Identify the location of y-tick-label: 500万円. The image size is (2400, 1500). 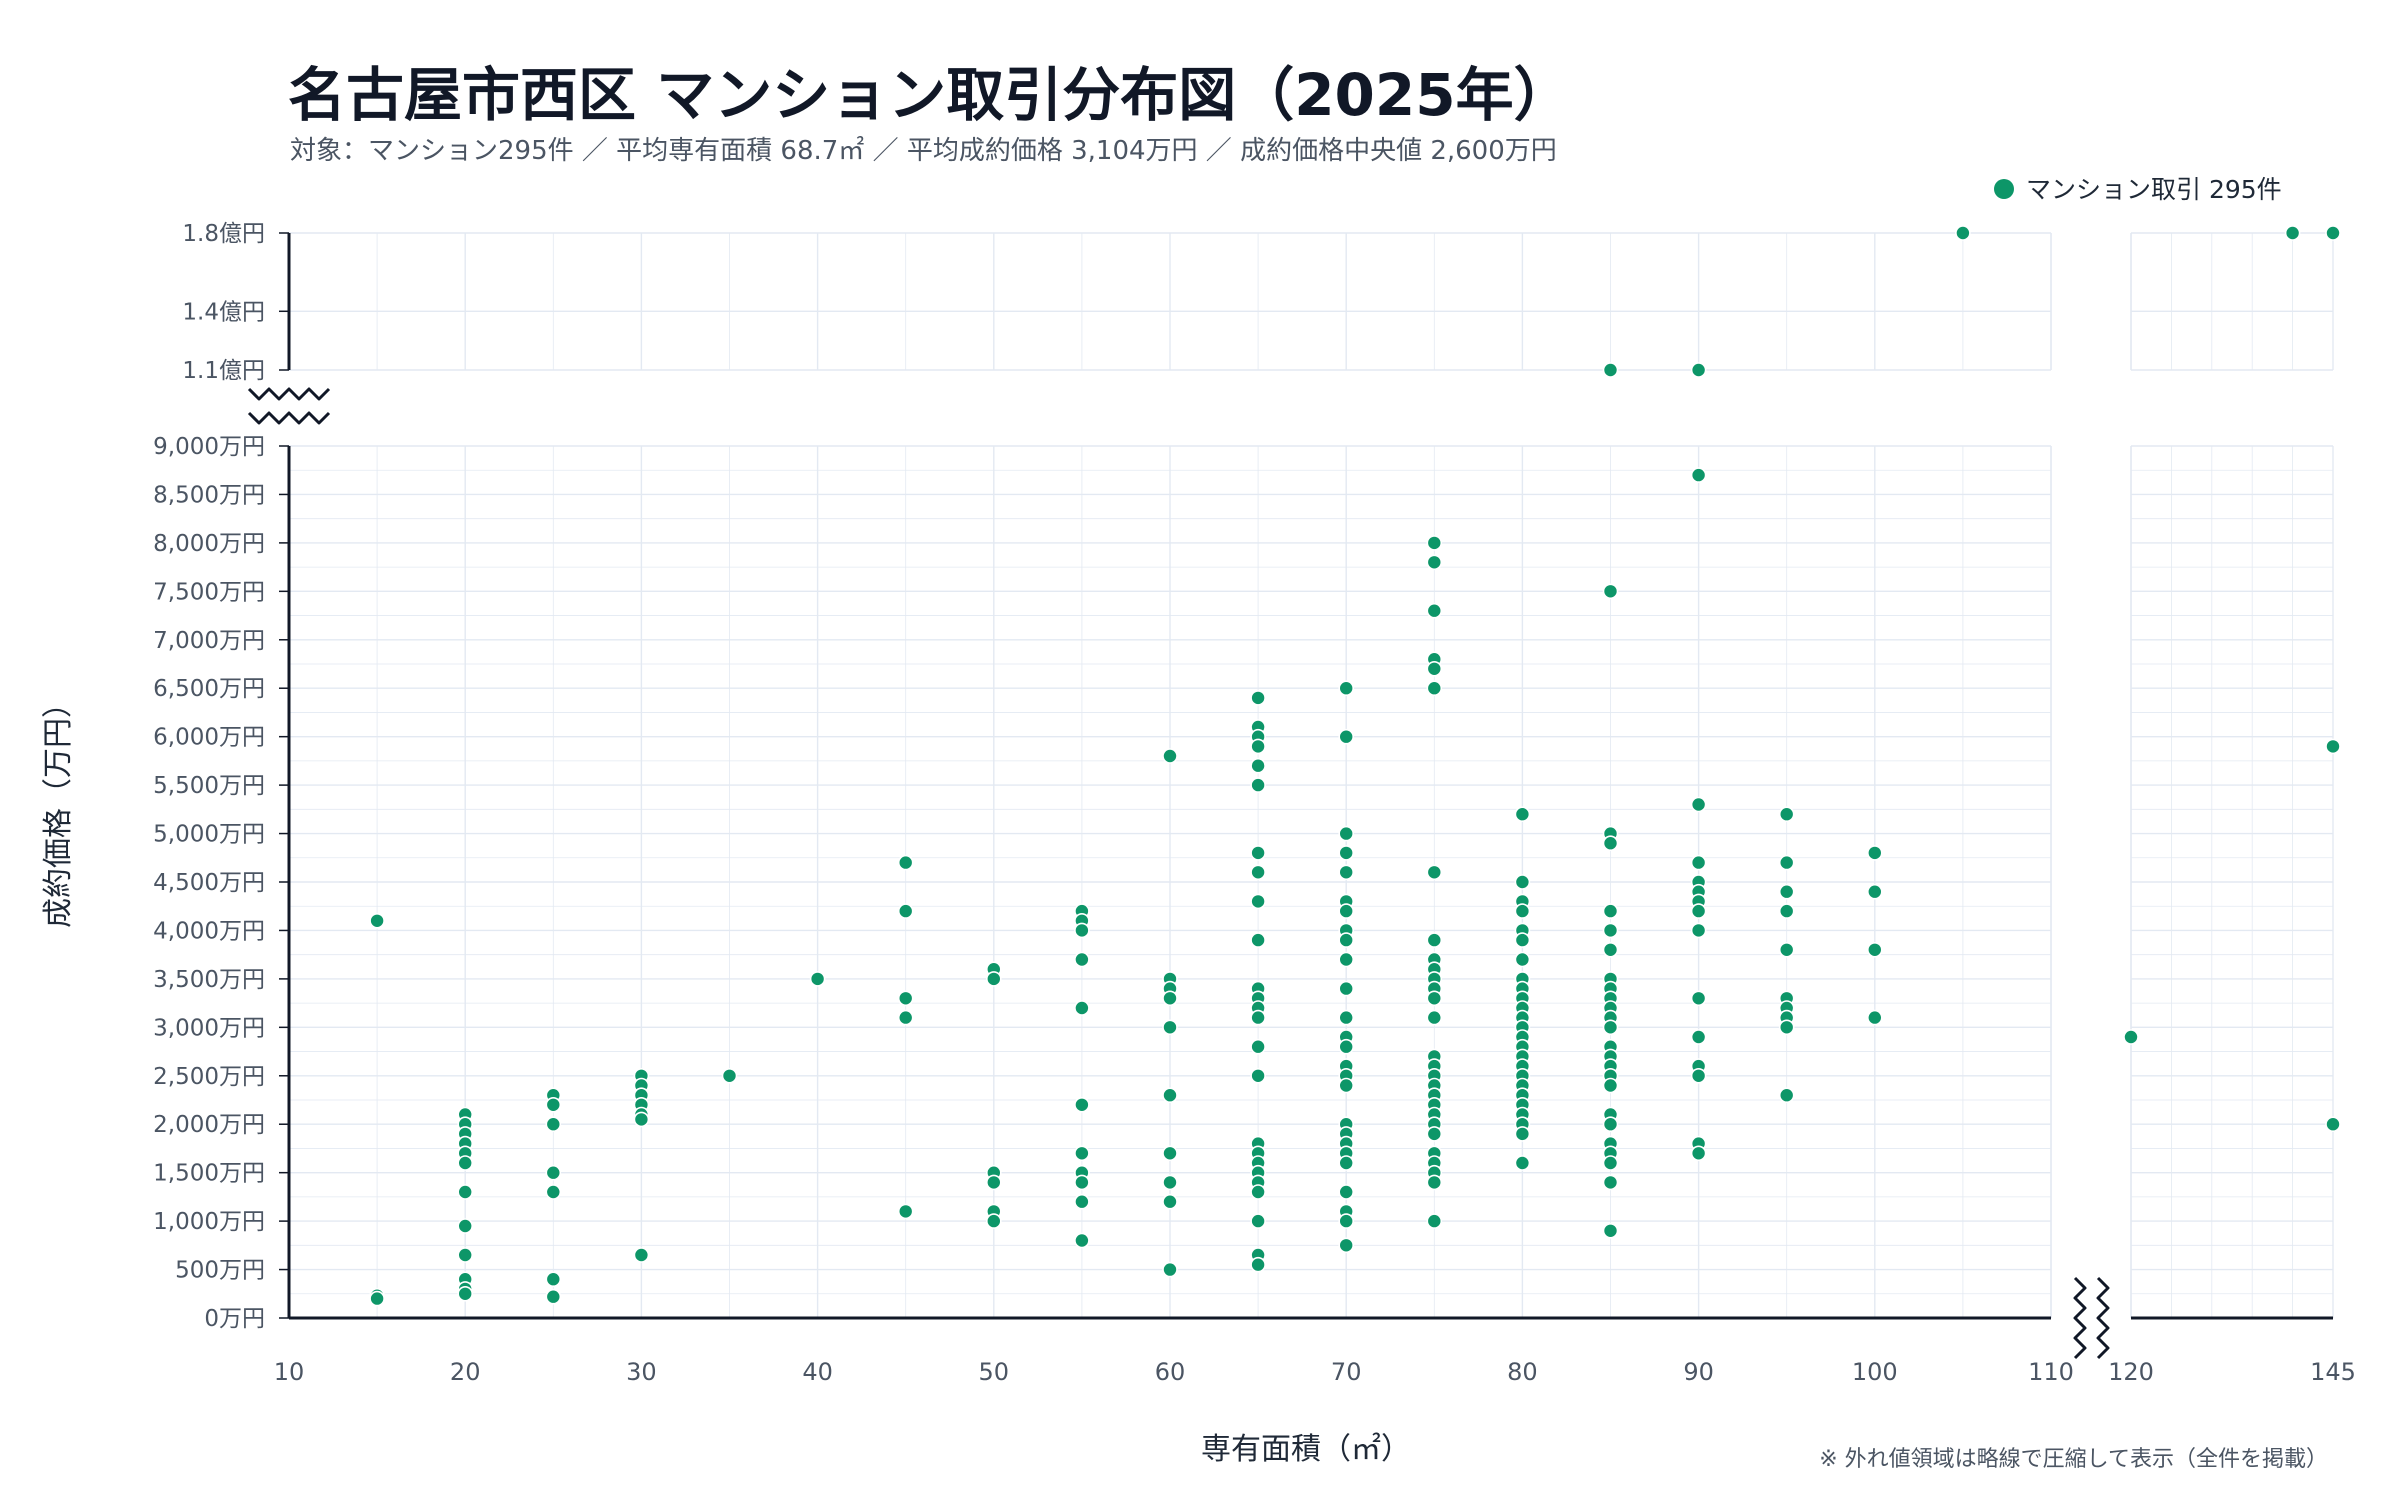
(220, 1271).